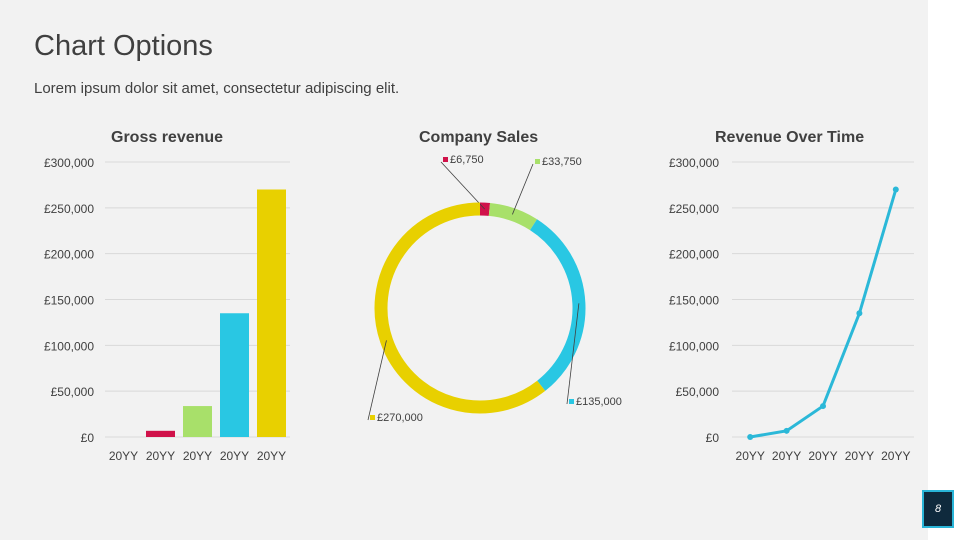 This screenshot has height=540, width=960. What do you see at coordinates (467, 160) in the screenshot?
I see `data-label: £6,750` at bounding box center [467, 160].